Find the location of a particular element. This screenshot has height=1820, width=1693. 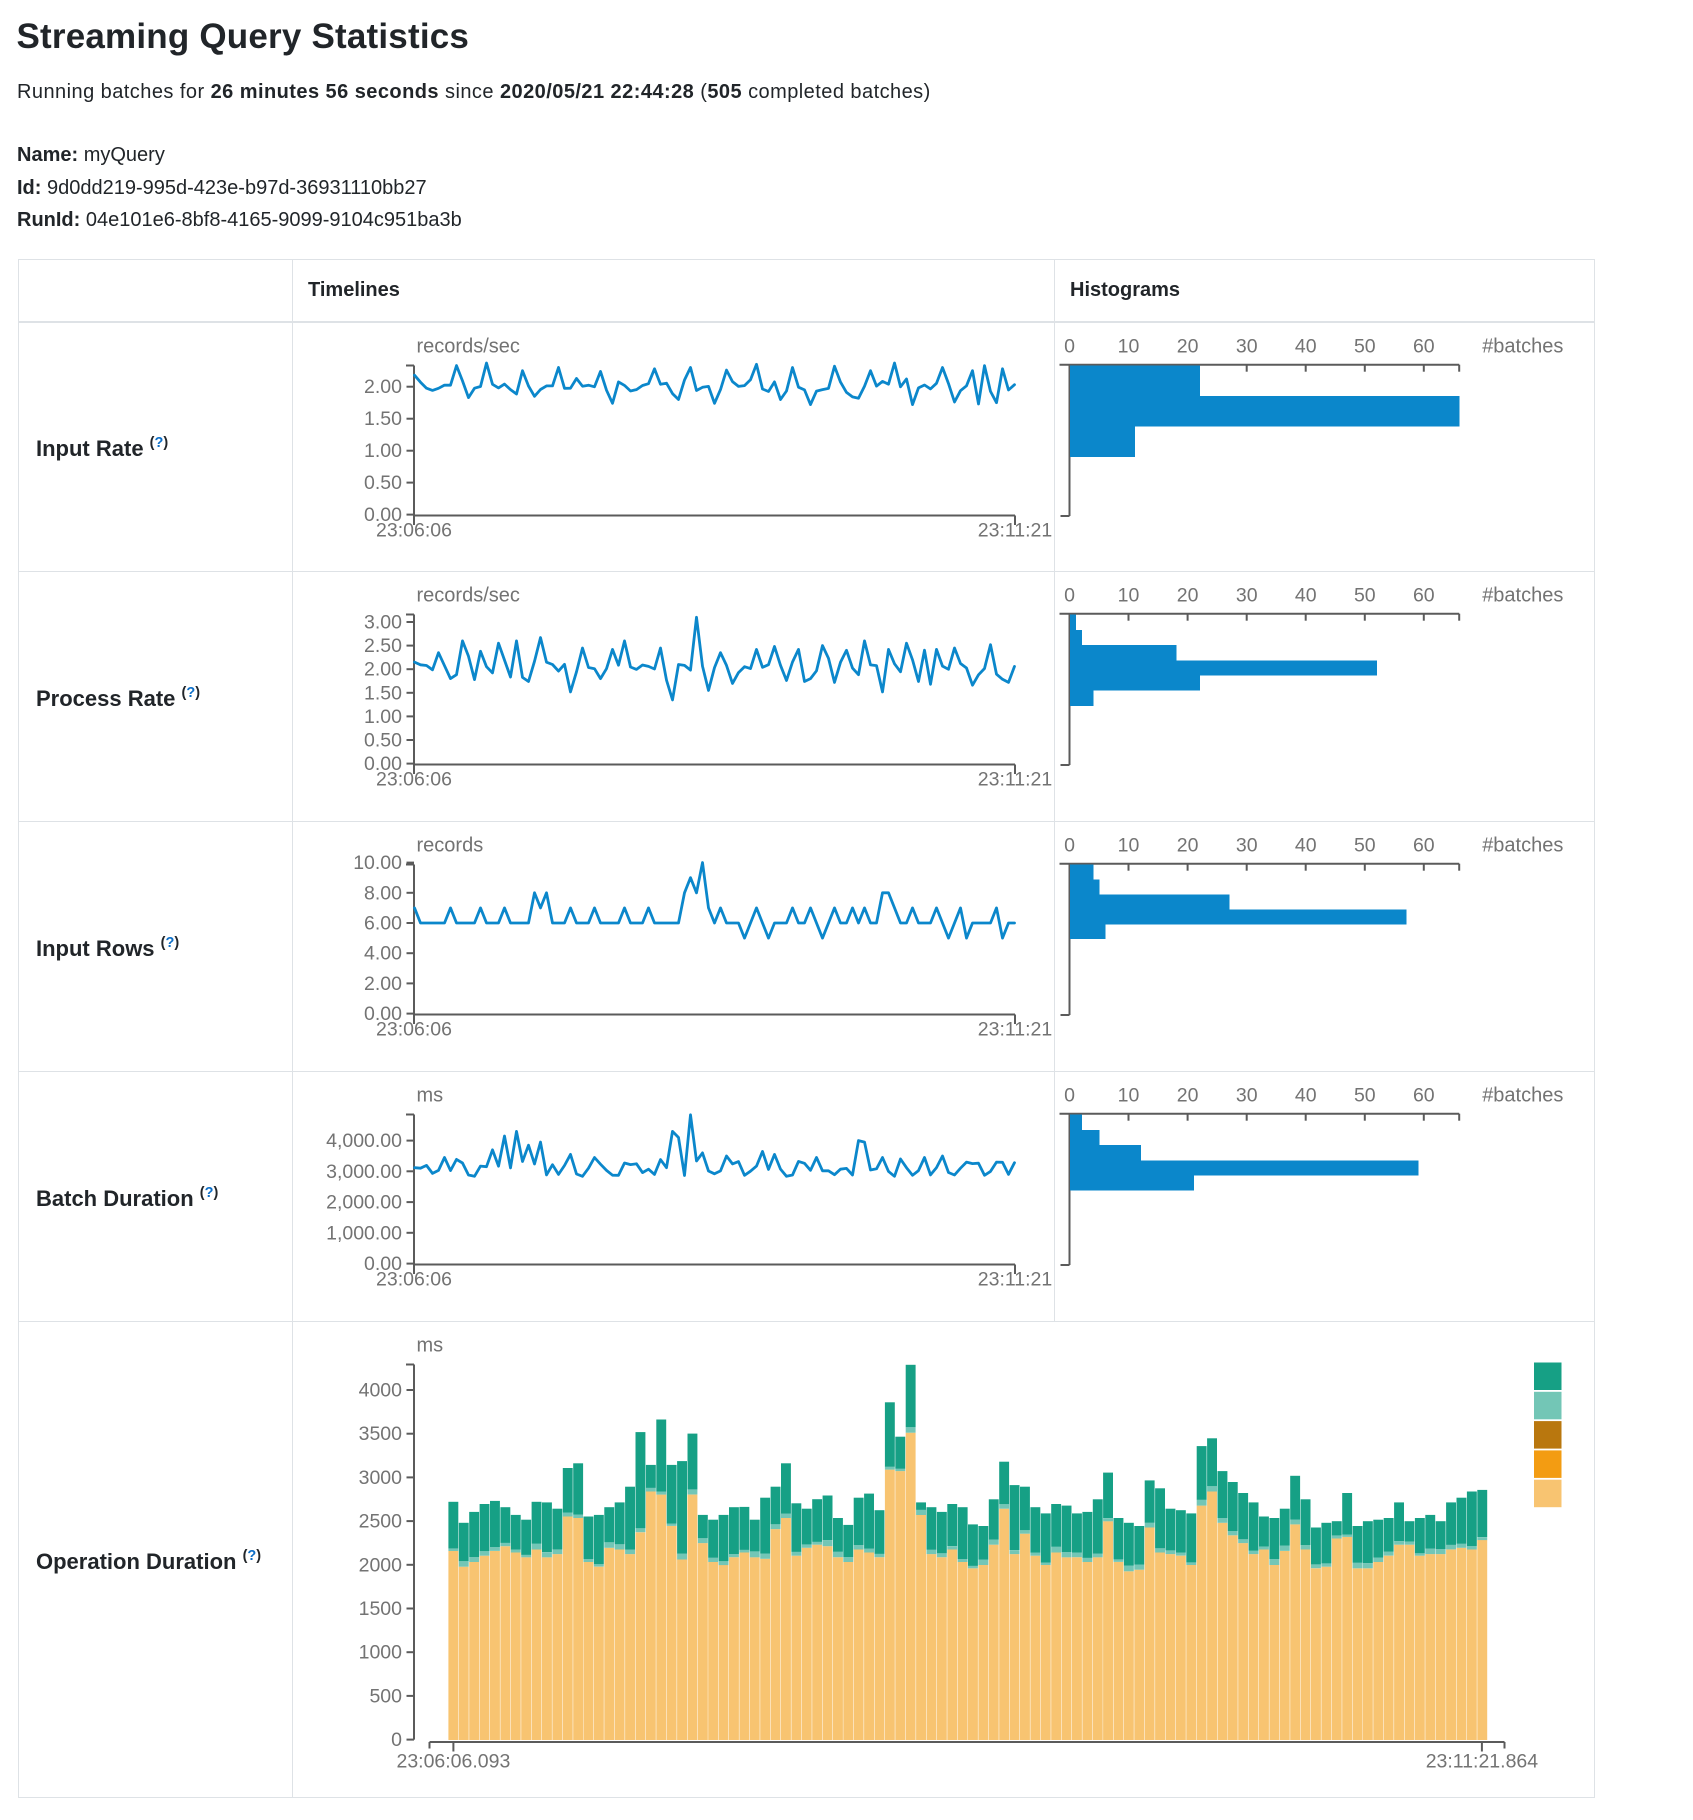

svg-text: 6.00 is located at coordinates (383, 924).